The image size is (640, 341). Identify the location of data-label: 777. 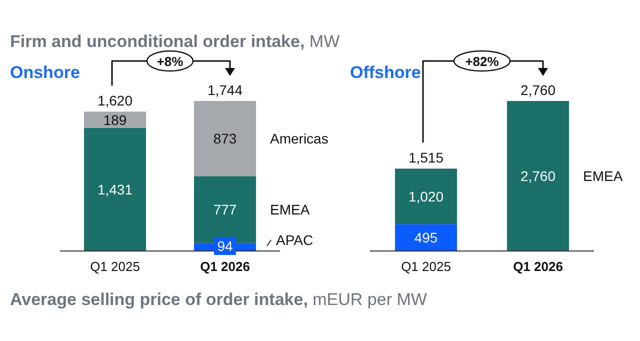
(225, 210).